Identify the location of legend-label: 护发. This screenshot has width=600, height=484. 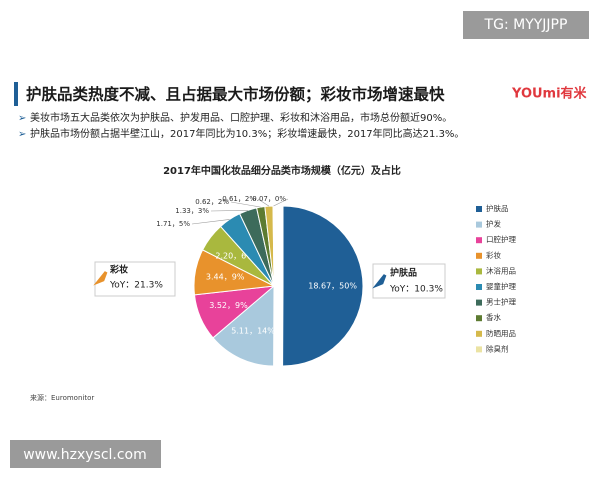
(493, 224).